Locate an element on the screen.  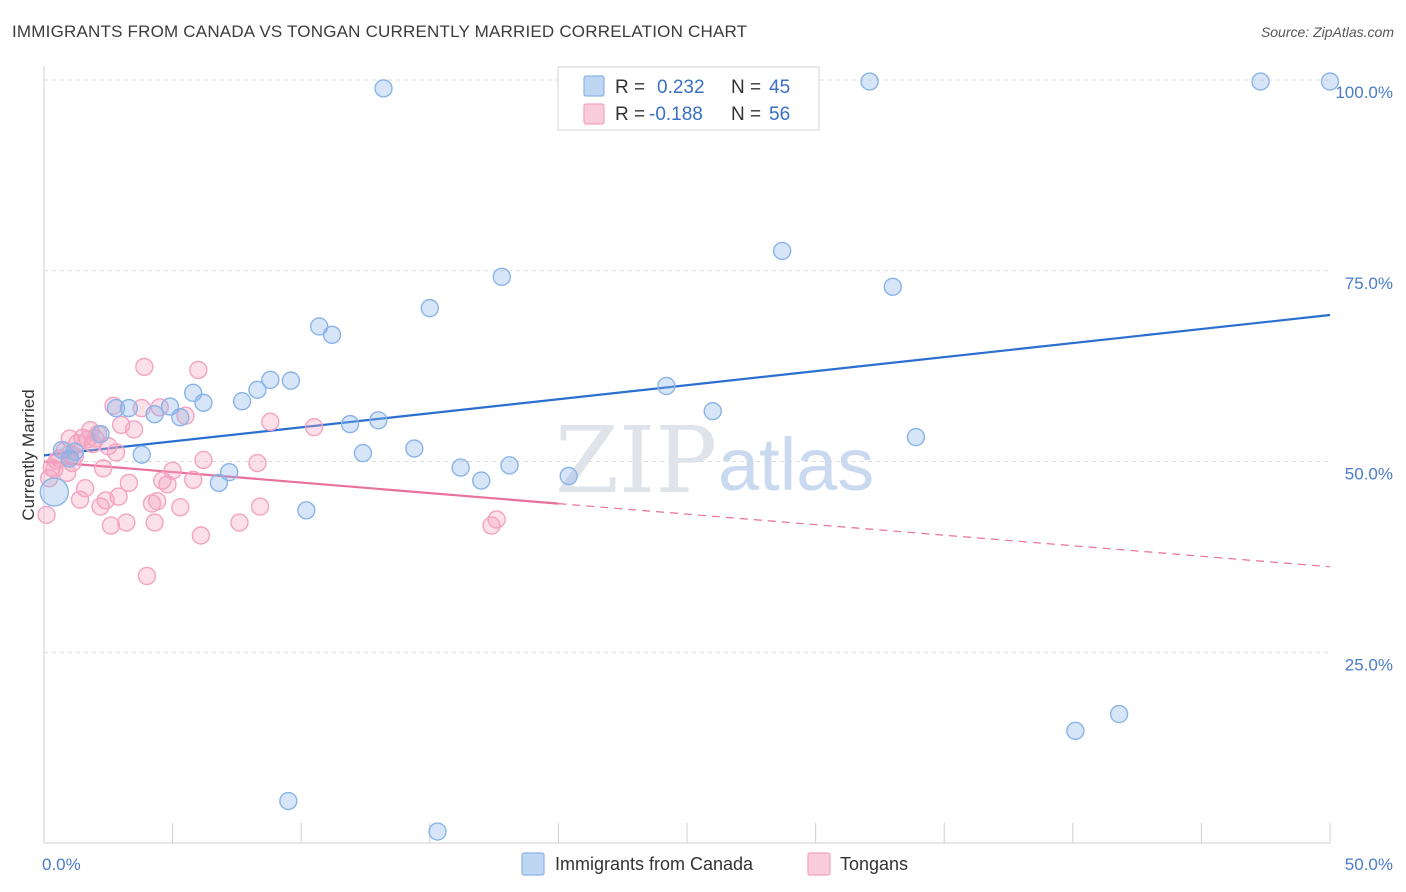
tongans-trend-line is located at coordinates (301, 482).